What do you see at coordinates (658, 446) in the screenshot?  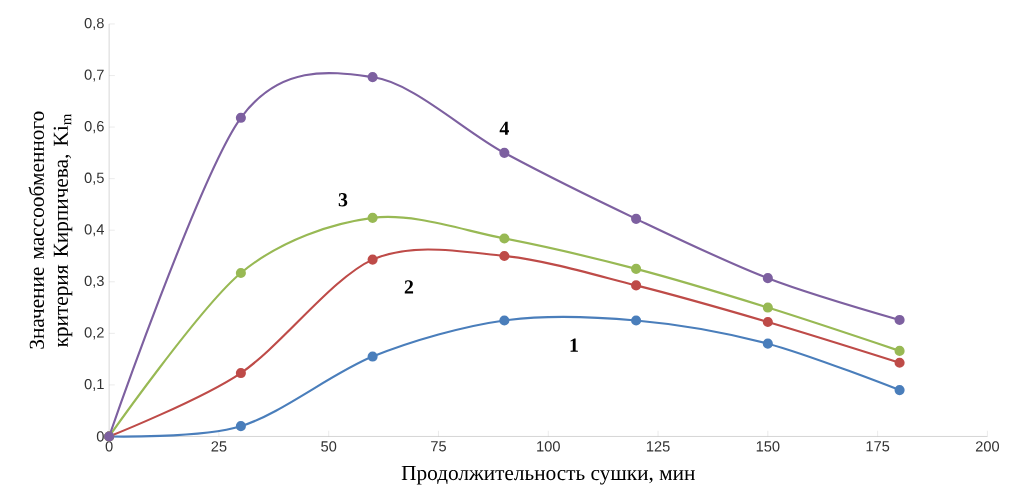 I see `x-tick-label: 125` at bounding box center [658, 446].